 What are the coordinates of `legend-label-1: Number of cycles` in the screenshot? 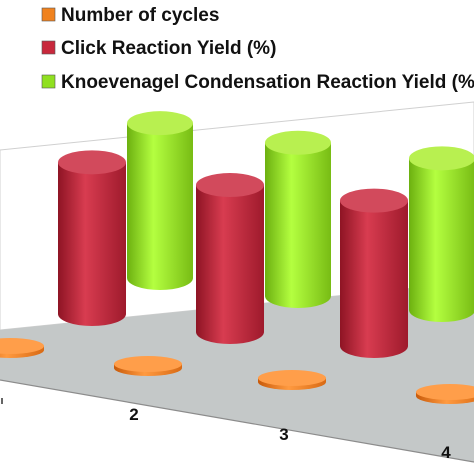 It's located at (140, 15).